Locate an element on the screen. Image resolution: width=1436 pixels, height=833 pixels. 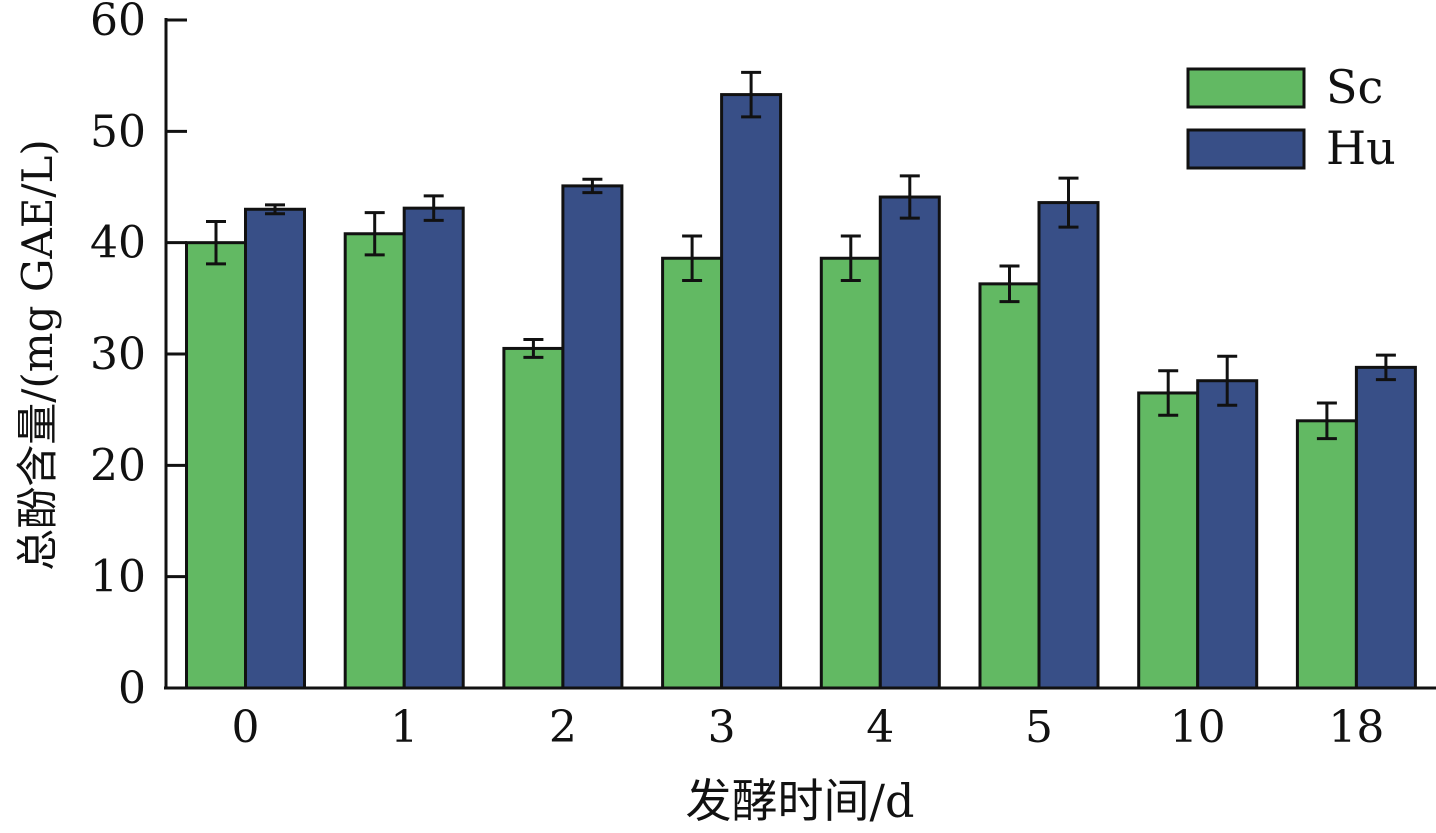
legend-swatch-sc is located at coordinates (1246, 88).